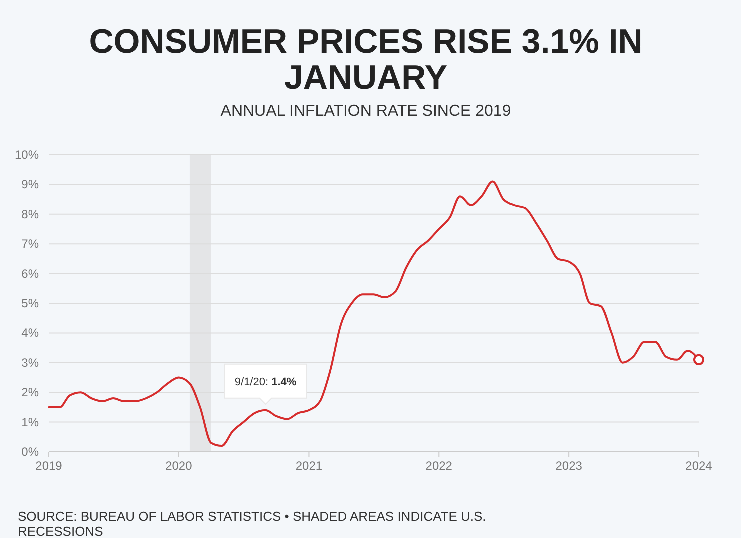  Describe the element at coordinates (31, 214) in the screenshot. I see `y-tick-label: 8%` at that location.